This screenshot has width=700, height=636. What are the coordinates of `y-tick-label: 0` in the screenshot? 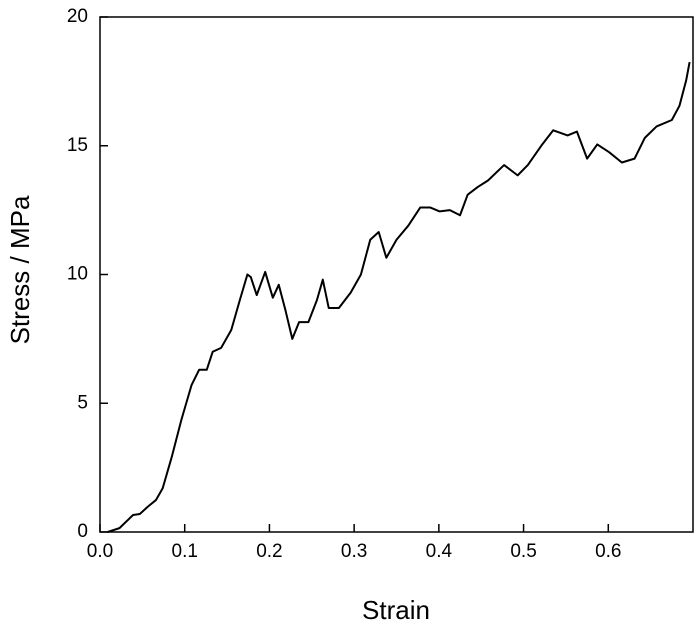 It's located at (82, 531).